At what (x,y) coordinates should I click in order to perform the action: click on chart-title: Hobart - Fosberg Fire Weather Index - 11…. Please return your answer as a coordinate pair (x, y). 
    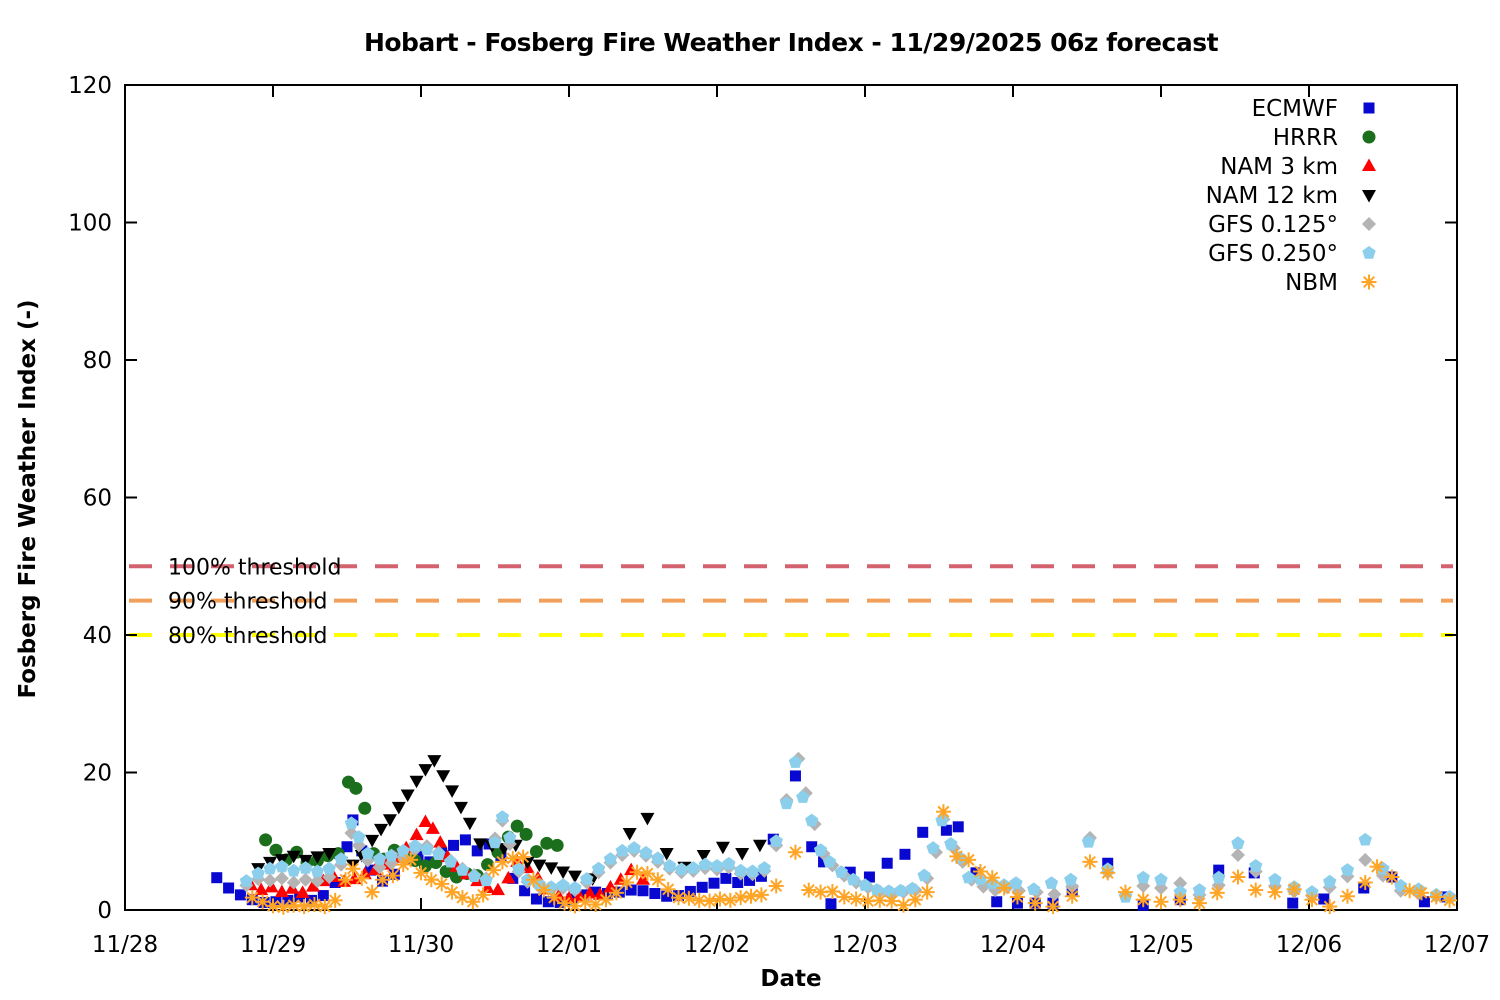
    Looking at the image, I should click on (791, 42).